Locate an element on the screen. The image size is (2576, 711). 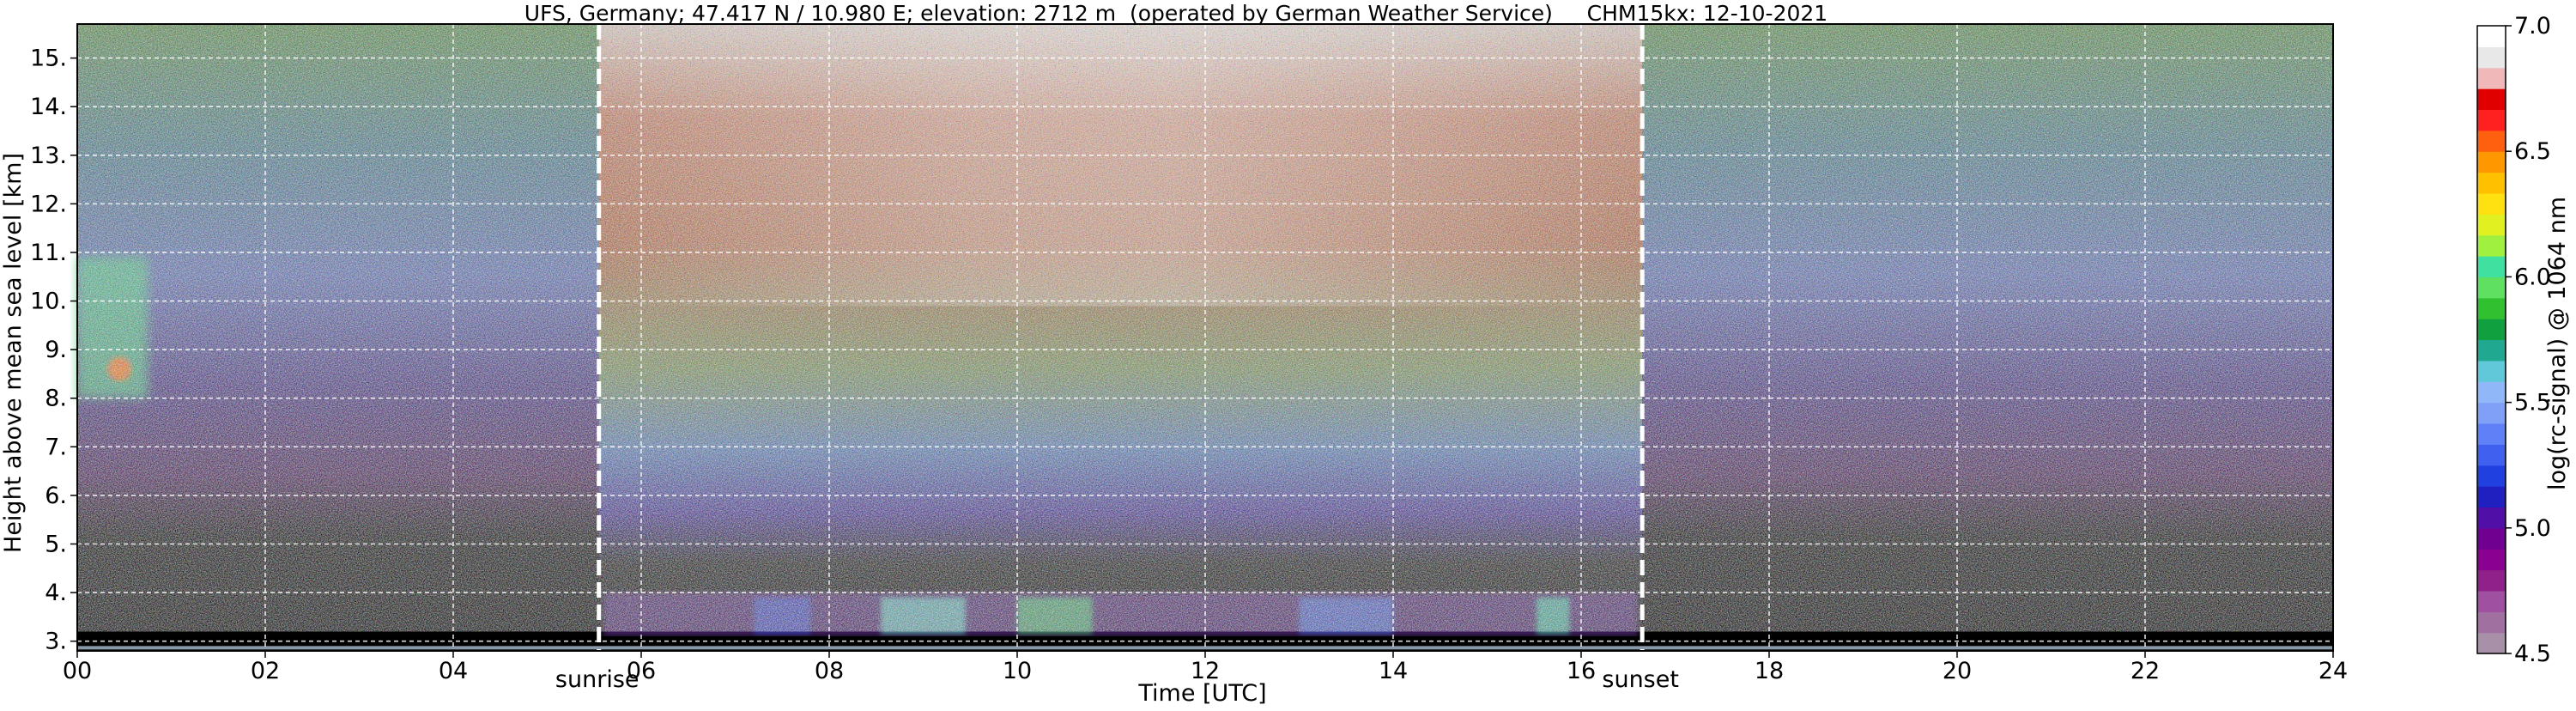
colorbar: 4.5 5.0 5.5 6.0 6.5 7.0 is located at coordinates (2513, 340).